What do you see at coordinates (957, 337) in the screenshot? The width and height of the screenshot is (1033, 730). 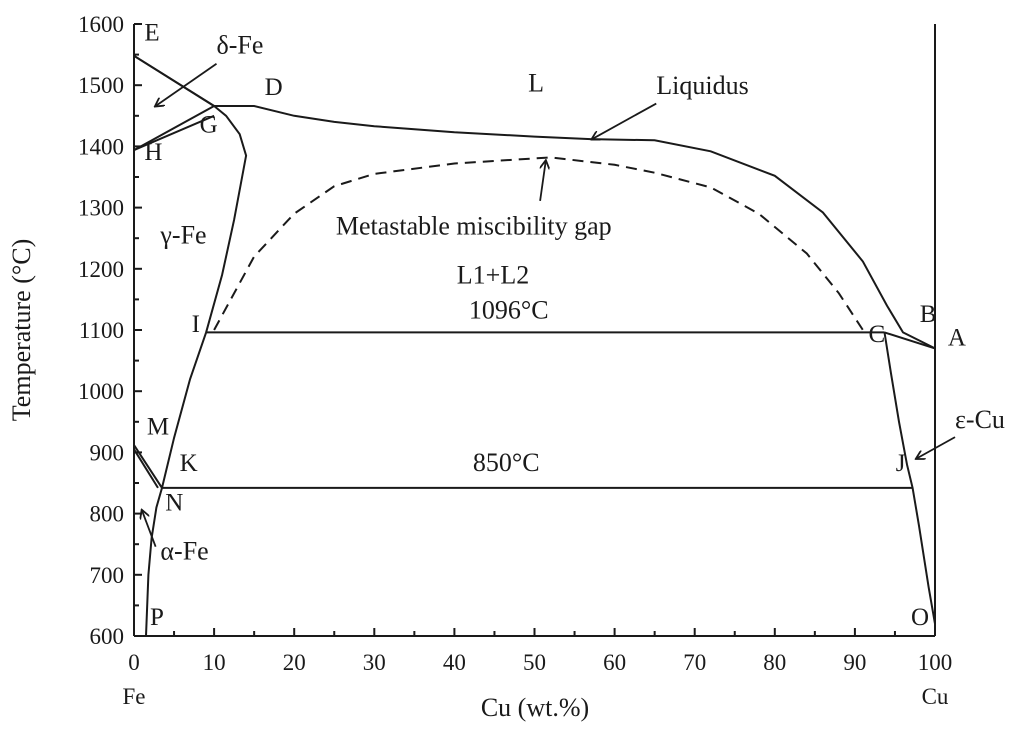 I see `point-label-a: A` at bounding box center [957, 337].